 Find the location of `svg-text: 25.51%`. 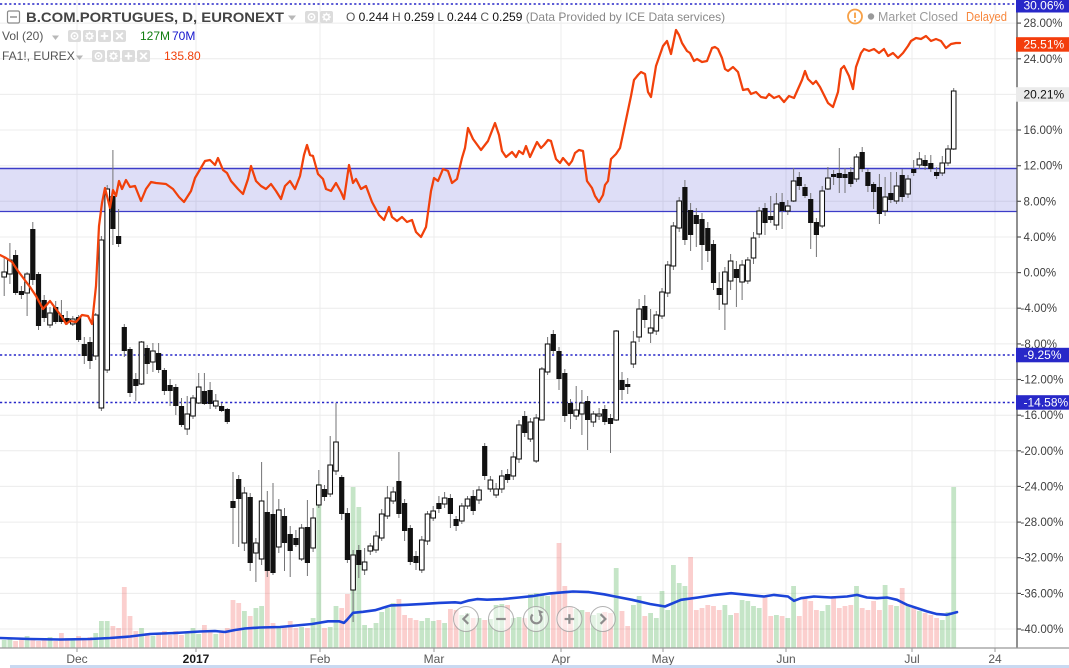

svg-text: 25.51% is located at coordinates (1044, 45).